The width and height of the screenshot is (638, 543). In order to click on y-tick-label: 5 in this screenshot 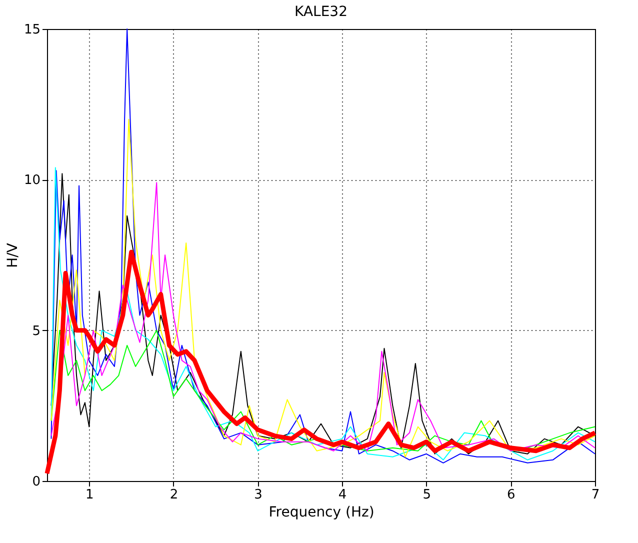, I will do `click(36, 331)`.